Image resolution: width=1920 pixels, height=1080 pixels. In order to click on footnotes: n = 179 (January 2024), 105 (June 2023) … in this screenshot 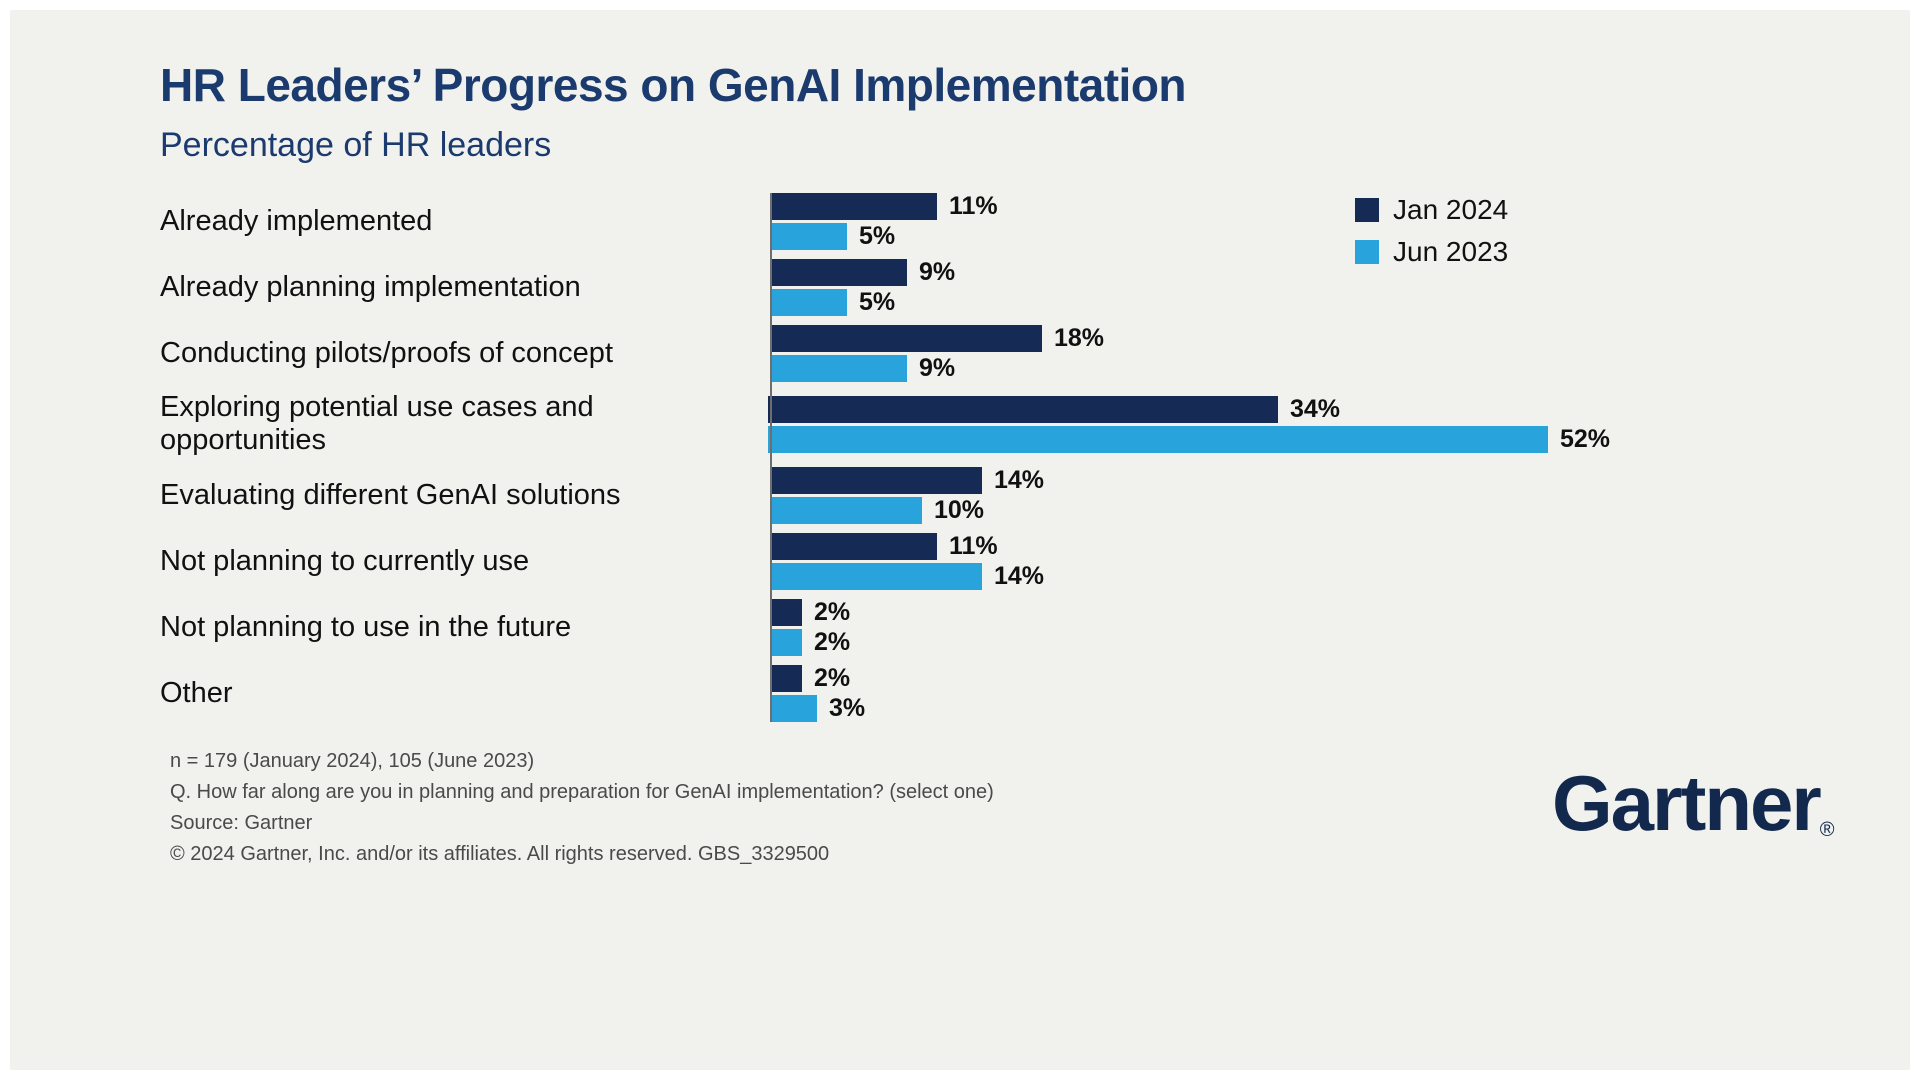, I will do `click(582, 808)`.